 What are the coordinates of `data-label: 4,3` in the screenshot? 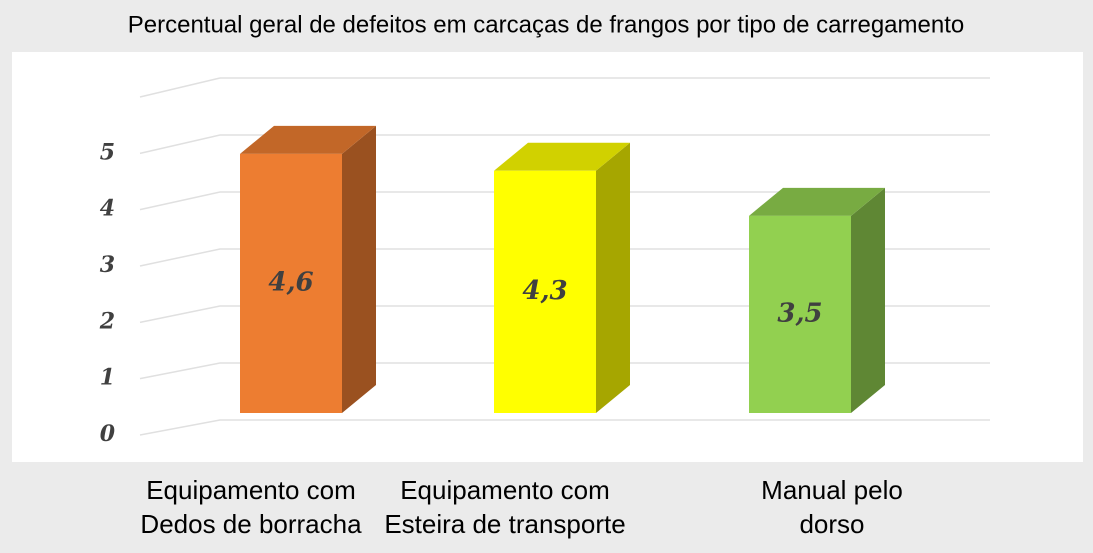 It's located at (544, 291).